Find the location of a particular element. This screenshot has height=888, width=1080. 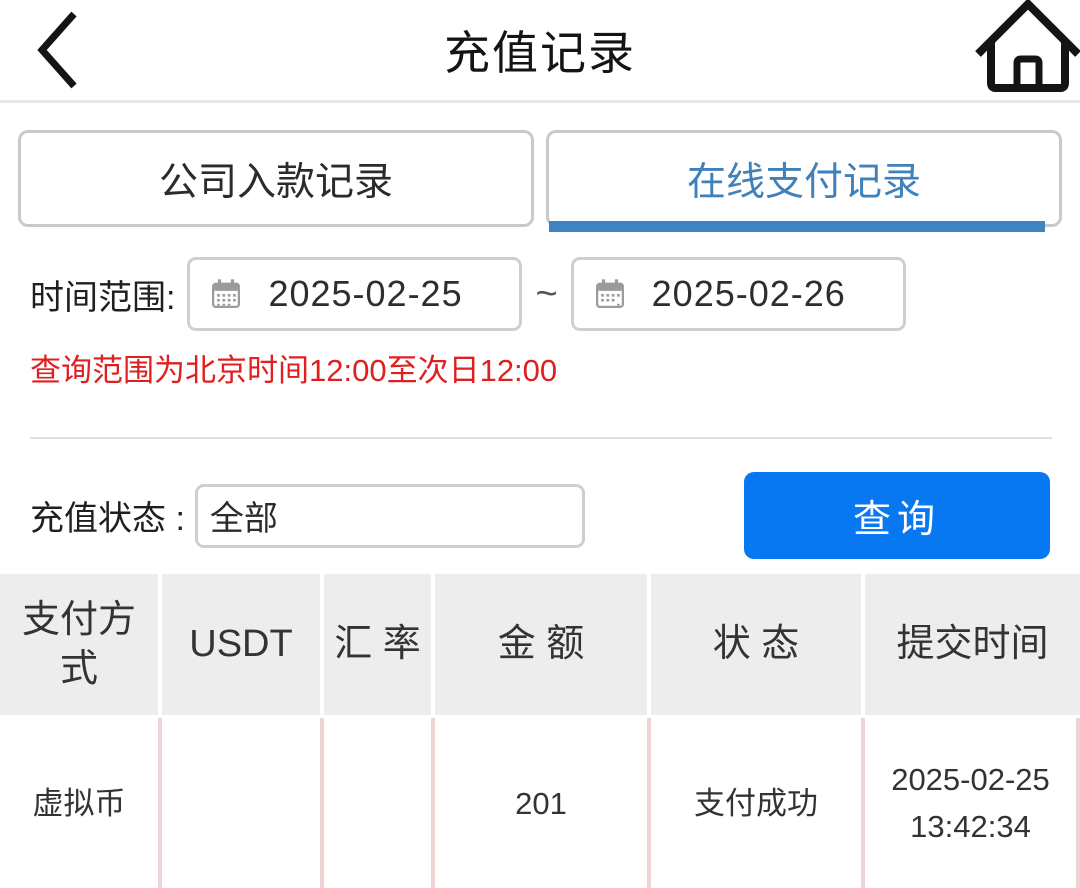

date-to-input: 2025-02-26 is located at coordinates (738, 294).